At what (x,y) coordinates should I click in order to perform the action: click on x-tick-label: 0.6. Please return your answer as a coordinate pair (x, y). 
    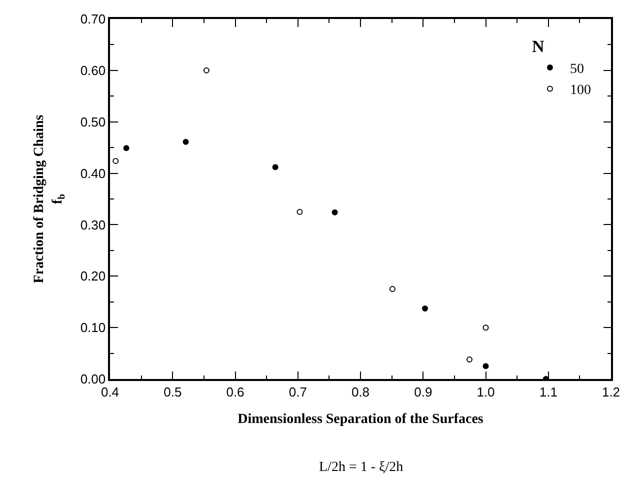
    Looking at the image, I should click on (235, 392).